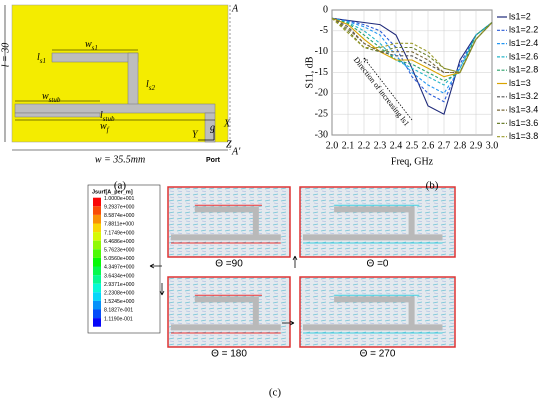 The width and height of the screenshot is (550, 406). What do you see at coordinates (119, 268) in the screenshot?
I see `colorbar-label: 4.3497e+000` at bounding box center [119, 268].